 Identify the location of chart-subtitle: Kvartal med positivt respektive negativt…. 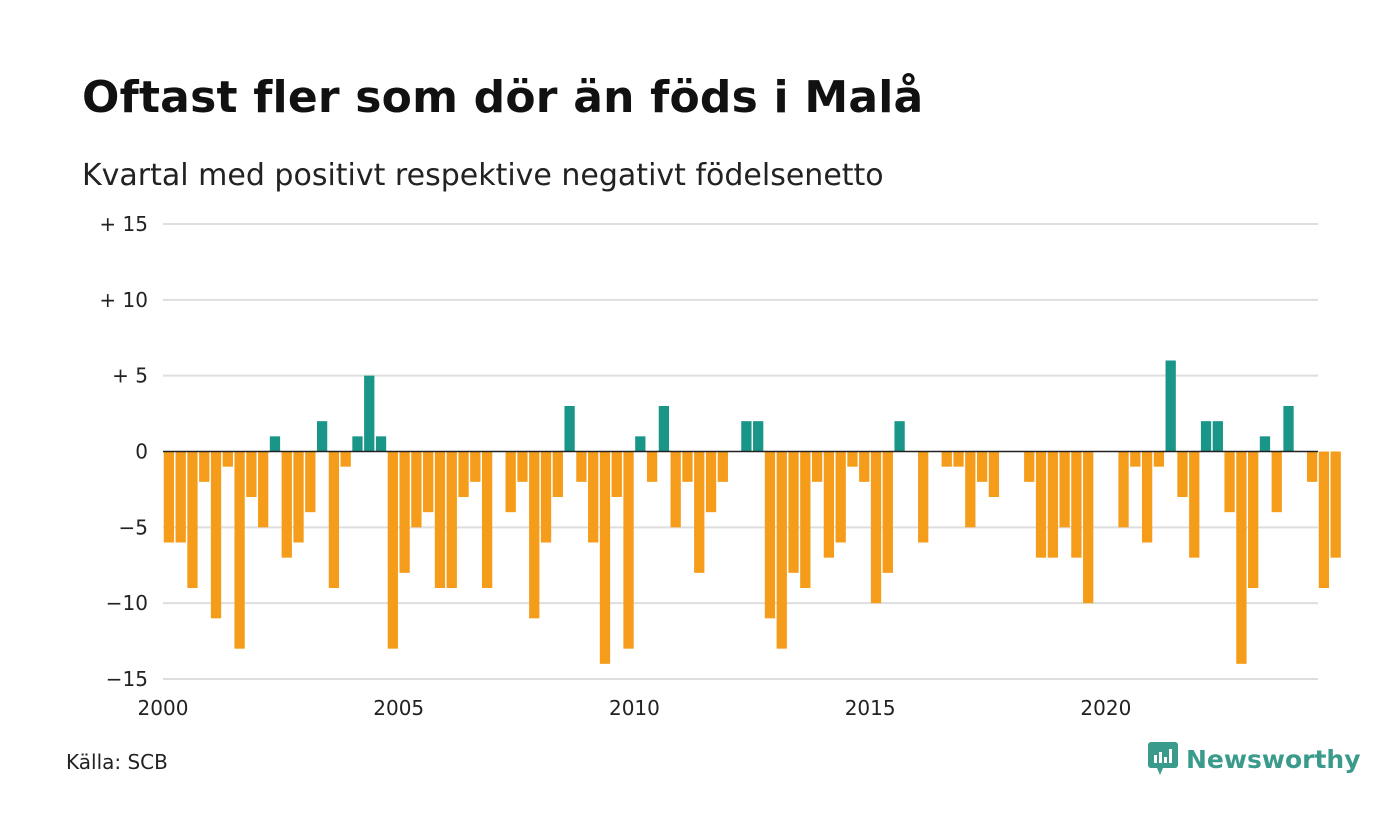
(483, 175).